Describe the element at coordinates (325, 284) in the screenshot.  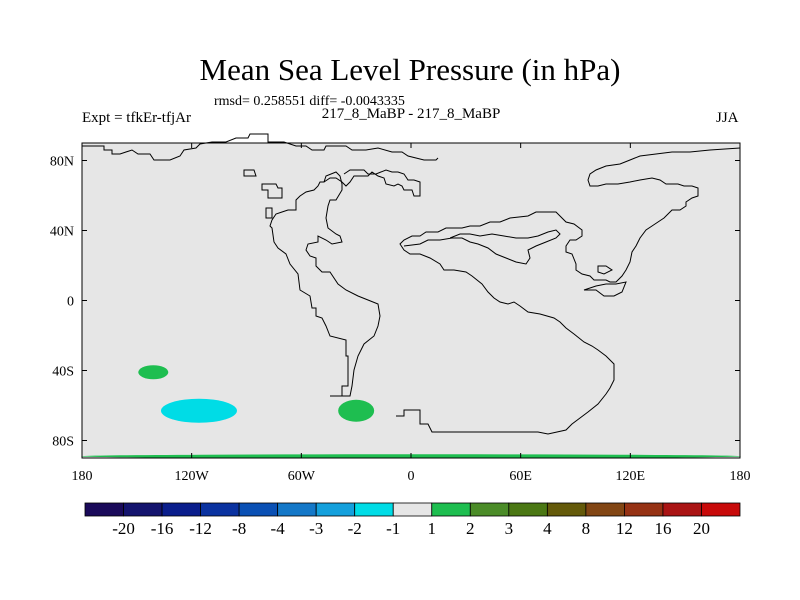
I see `coastline-americas` at that location.